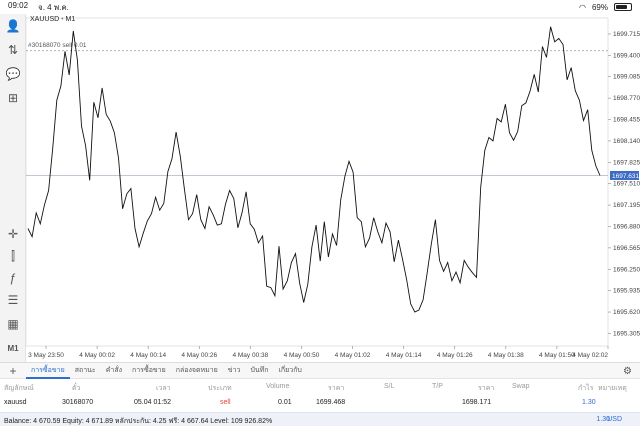 This screenshot has height=447, width=640. I want to click on y-tick-label: 1696.250, so click(626, 269).